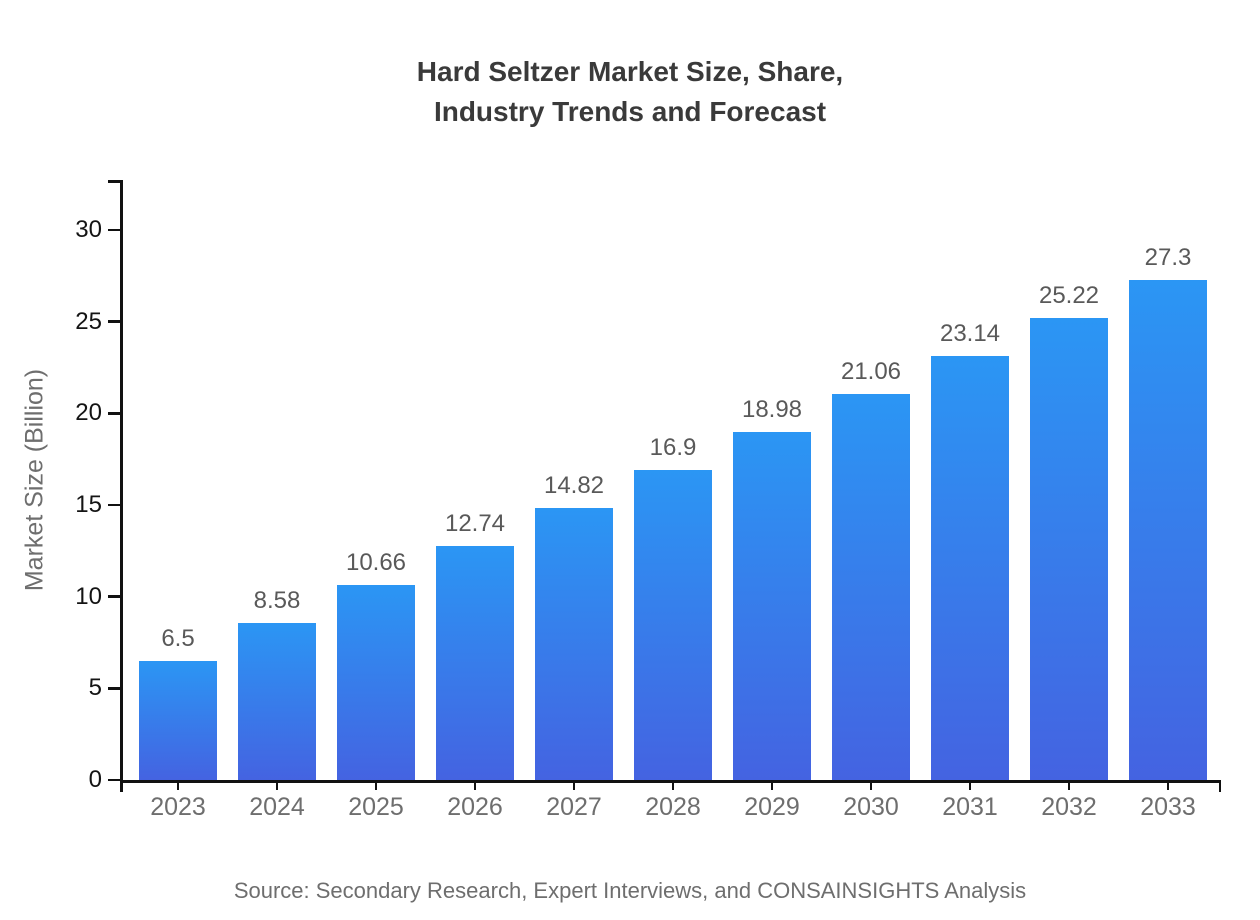  I want to click on x-tick-label: 2023, so click(178, 807).